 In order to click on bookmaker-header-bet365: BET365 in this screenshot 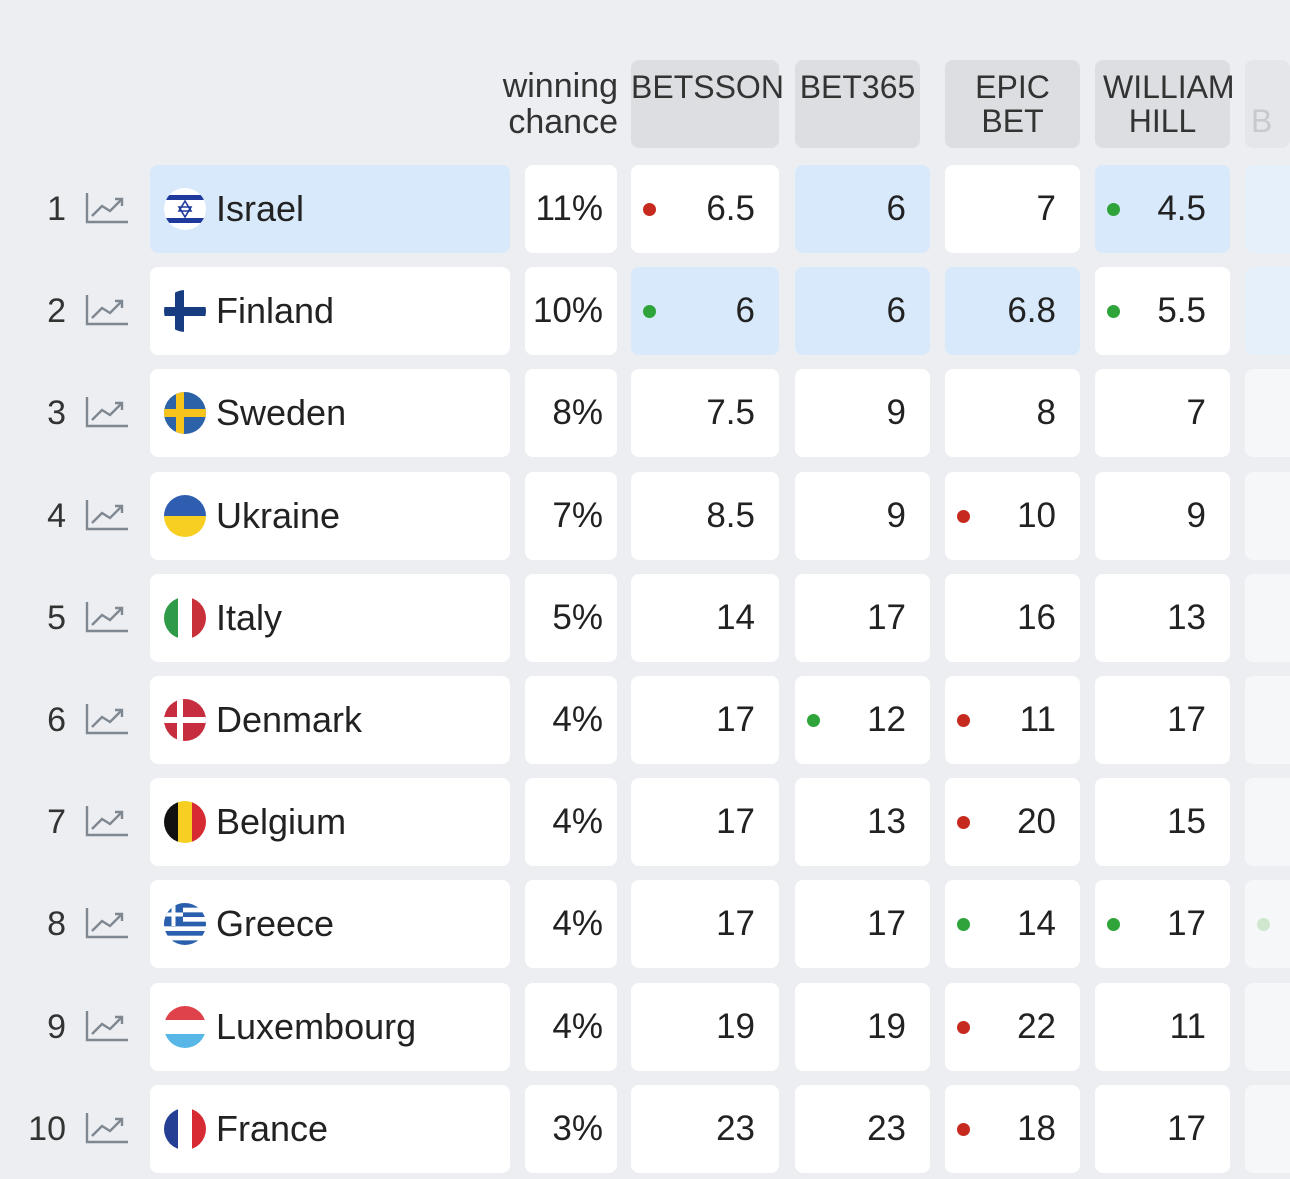, I will do `click(857, 104)`.